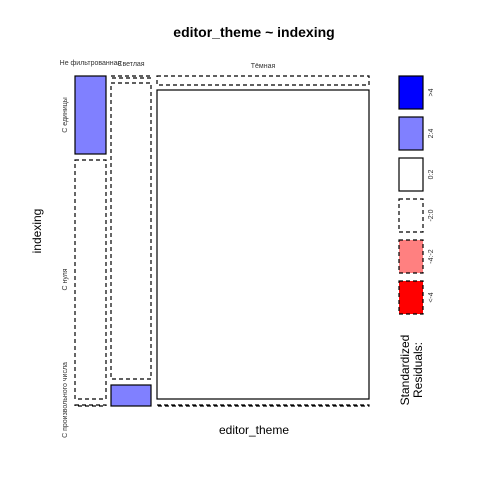 The image size is (480, 480). Describe the element at coordinates (431, 92) in the screenshot. I see `legend-label-4: >4` at that location.